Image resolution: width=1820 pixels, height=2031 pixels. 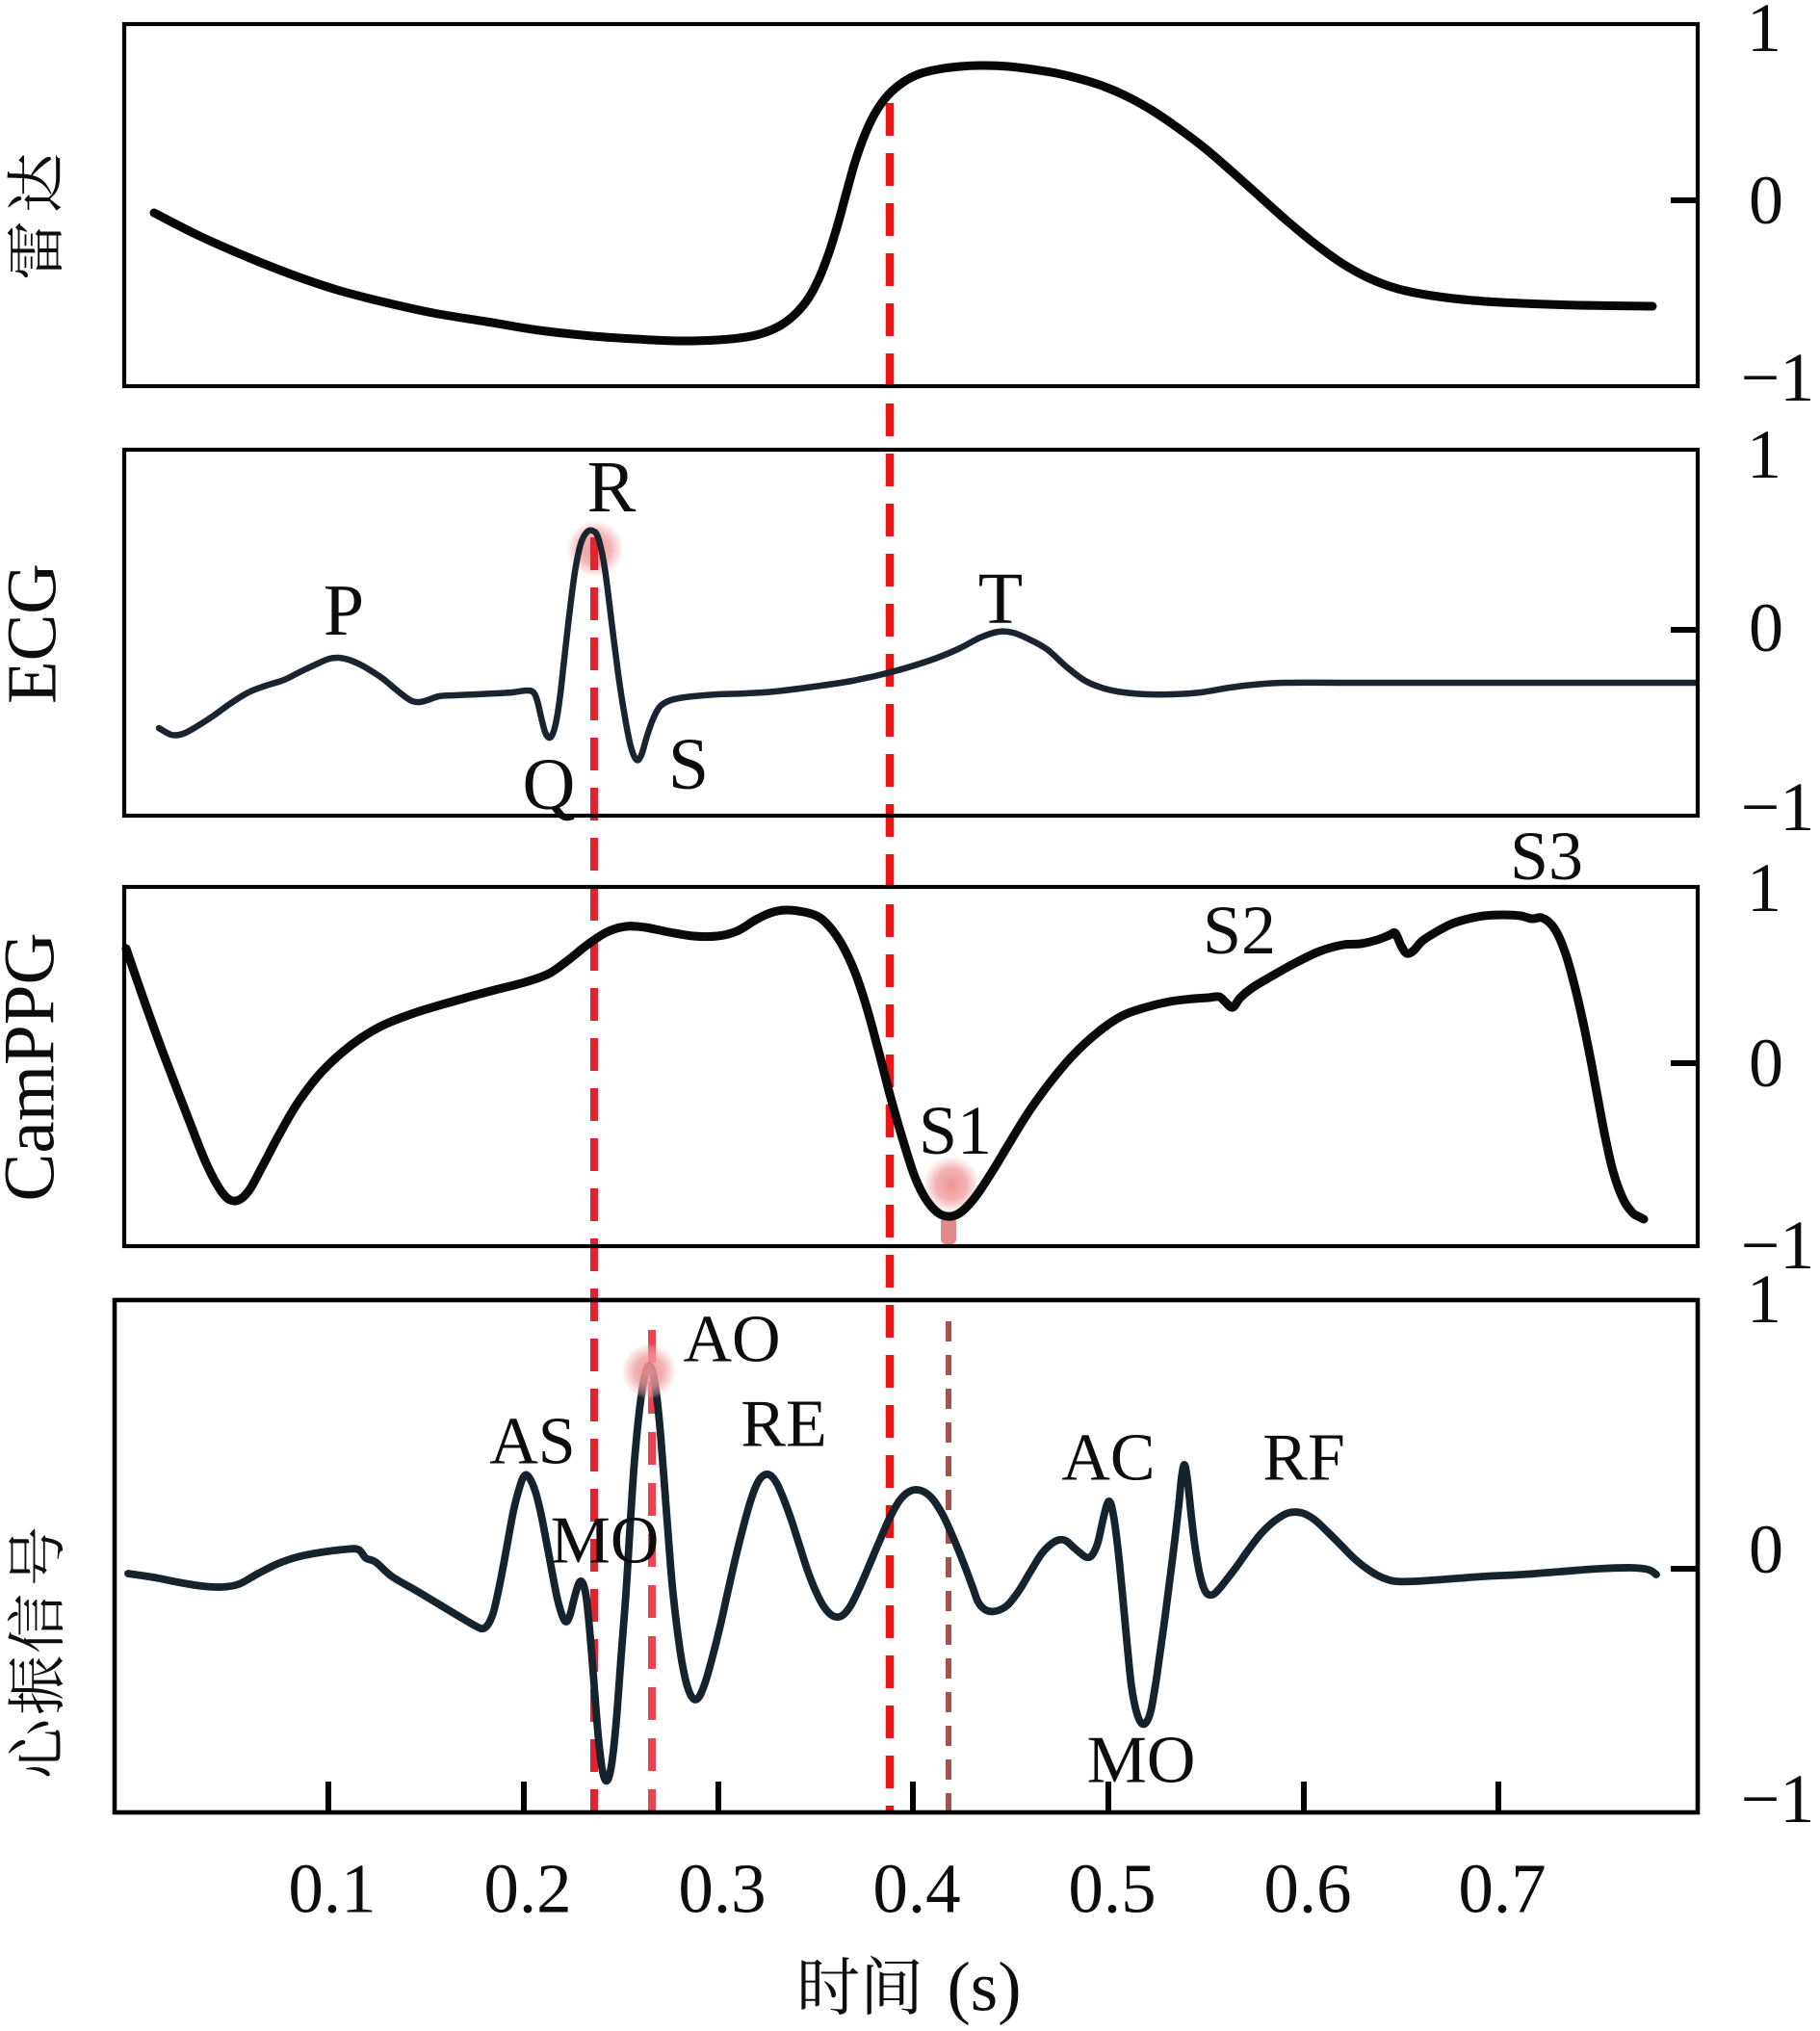 What do you see at coordinates (549, 784) in the screenshot?
I see `svg-text: Q` at bounding box center [549, 784].